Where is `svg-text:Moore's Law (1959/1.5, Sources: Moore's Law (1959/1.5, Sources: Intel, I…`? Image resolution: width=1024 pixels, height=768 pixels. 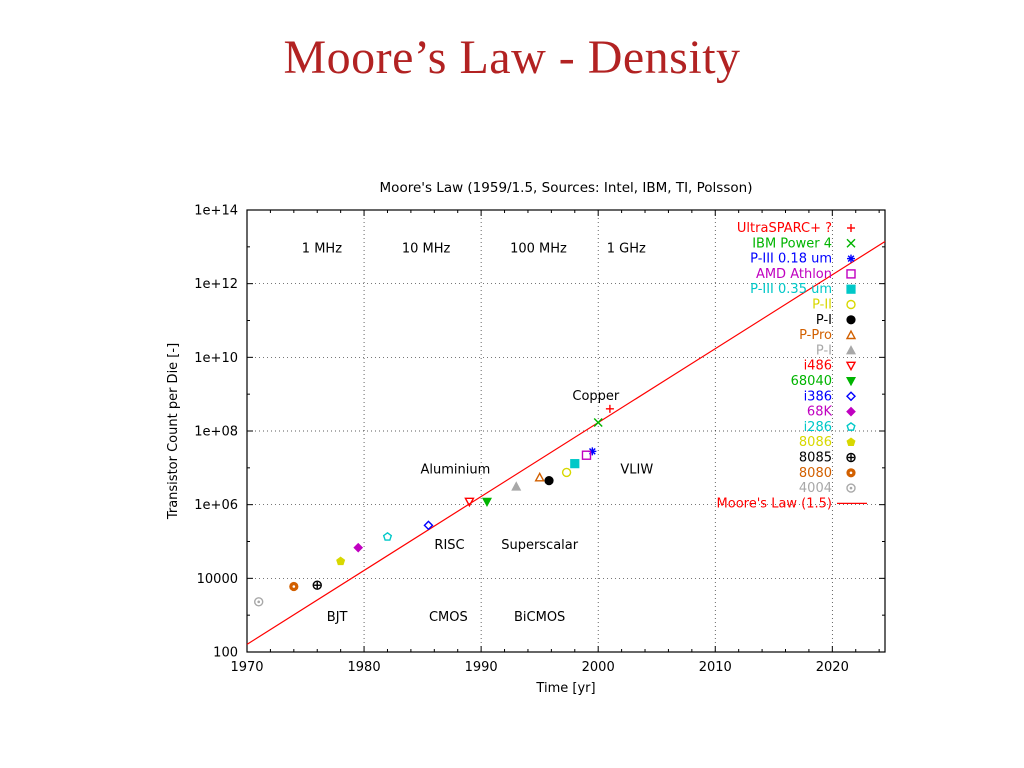 svg-text:Moore's Law (1959/1.5, Sources: Moore's Law (1959/1.5, Sources: Intel, I… is located at coordinates (566, 188).